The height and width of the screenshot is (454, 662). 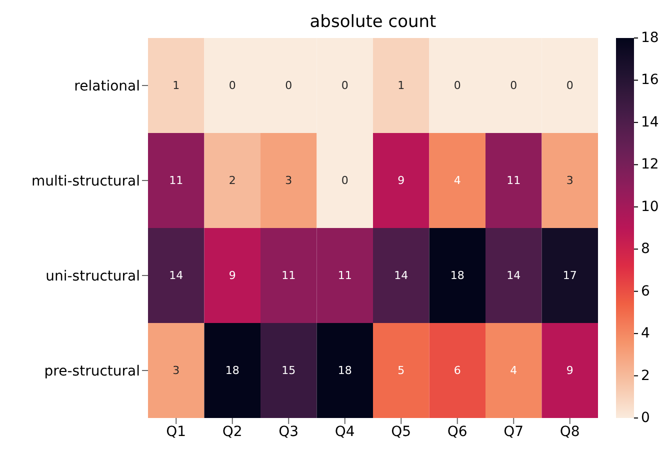 What do you see at coordinates (569, 275) in the screenshot?
I see `data-label: 17` at bounding box center [569, 275].